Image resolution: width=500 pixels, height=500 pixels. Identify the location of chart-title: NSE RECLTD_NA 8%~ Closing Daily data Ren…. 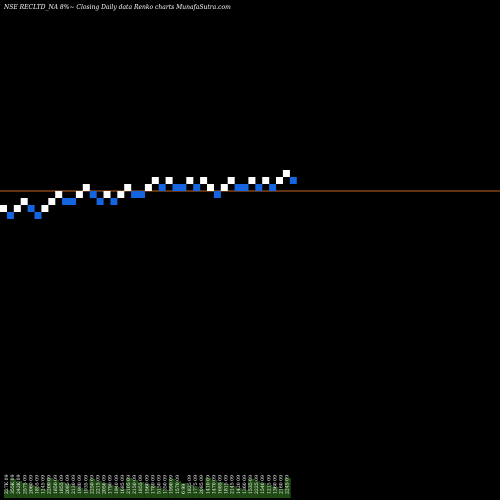
(117, 7).